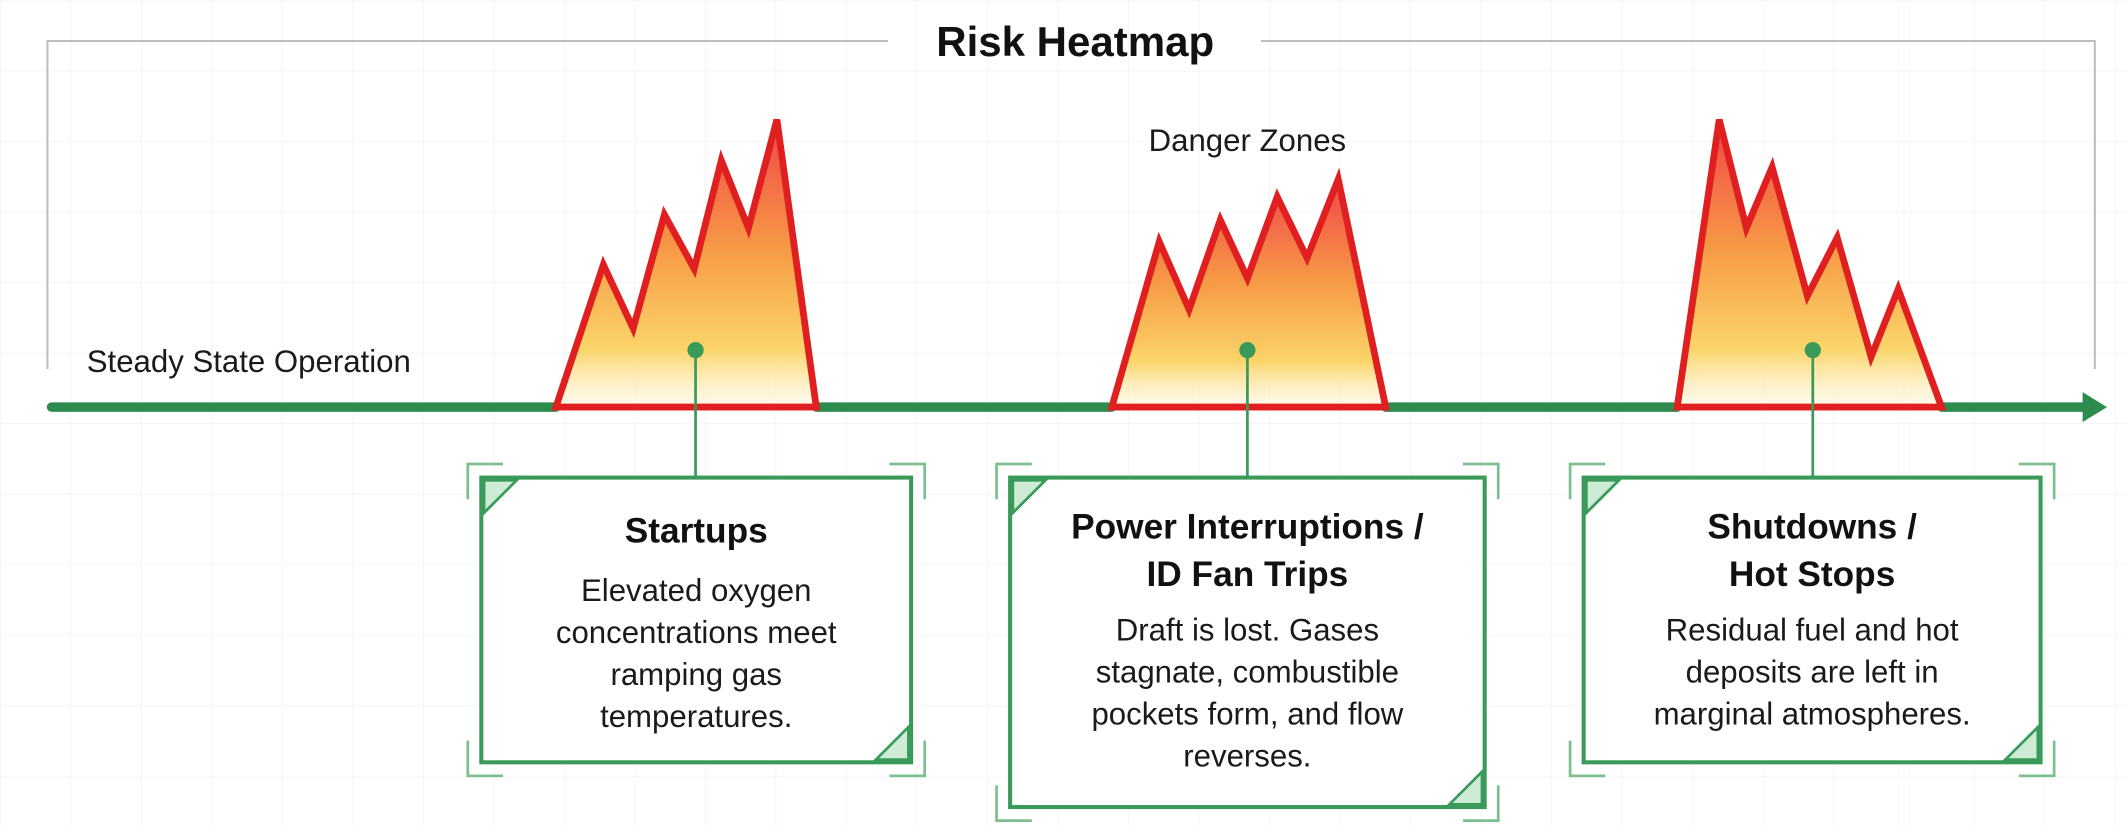  What do you see at coordinates (2095, 407) in the screenshot?
I see `arrow-head` at bounding box center [2095, 407].